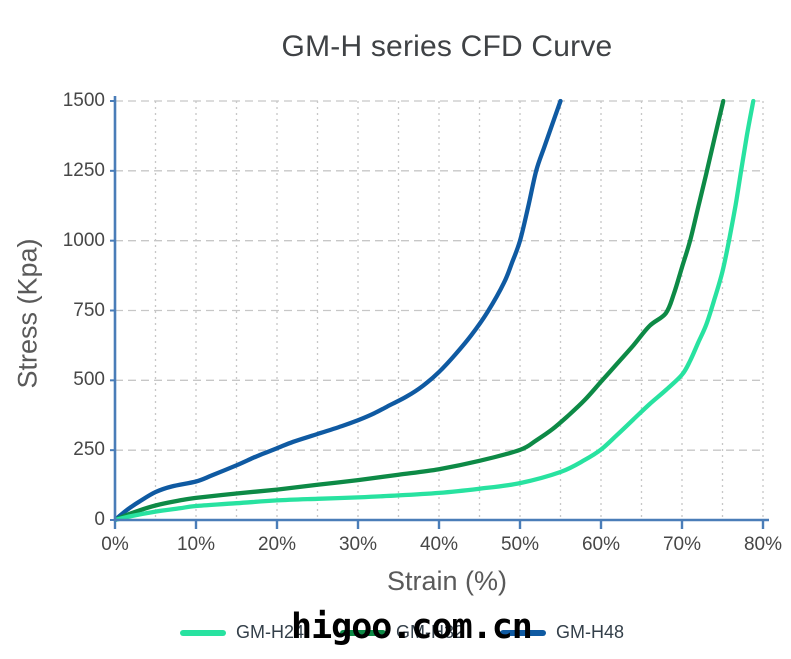  I want to click on legend: GM-H24 GM-H32 GM-H48, so click(402, 632).